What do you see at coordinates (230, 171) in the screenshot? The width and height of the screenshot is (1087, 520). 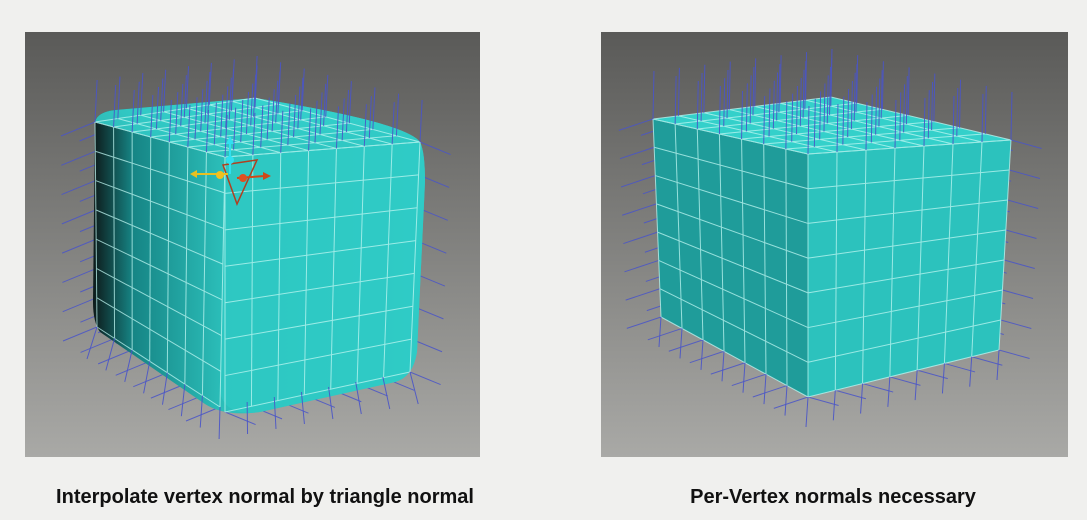 I see `transform-gizmo` at bounding box center [230, 171].